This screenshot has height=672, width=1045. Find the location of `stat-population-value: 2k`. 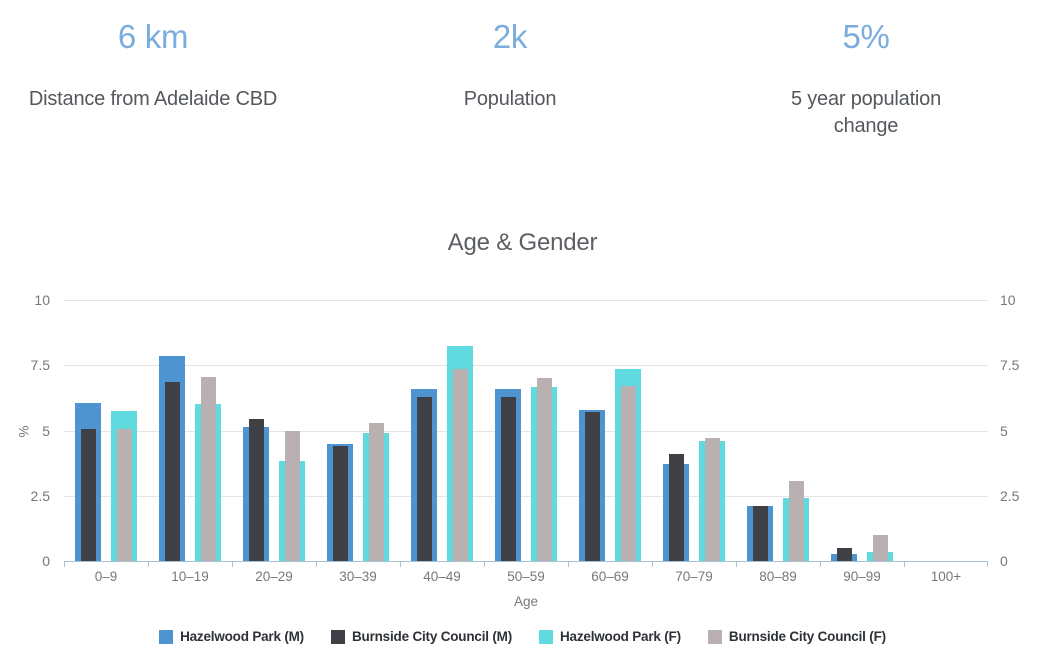

stat-population-value: 2k is located at coordinates (510, 36).